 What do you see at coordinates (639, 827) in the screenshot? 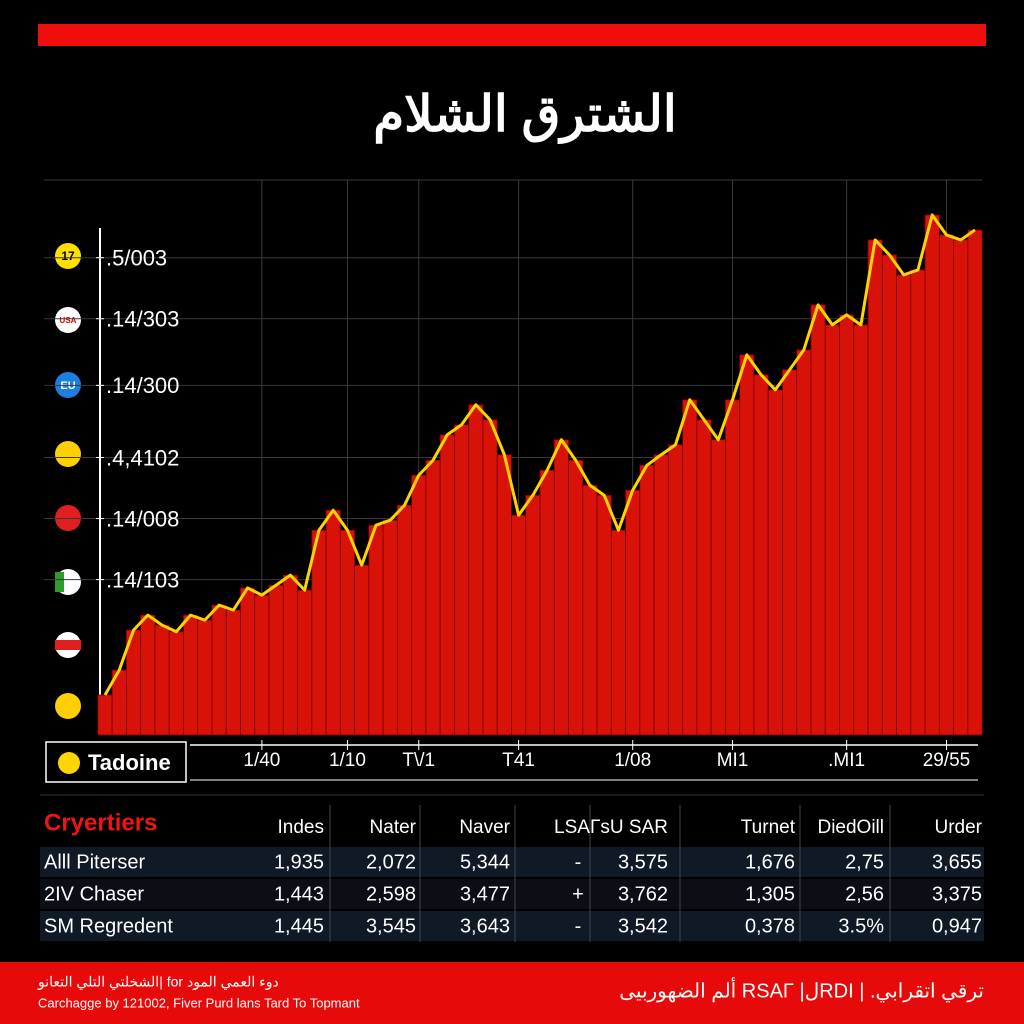
I see `column-header: U SAR` at bounding box center [639, 827].